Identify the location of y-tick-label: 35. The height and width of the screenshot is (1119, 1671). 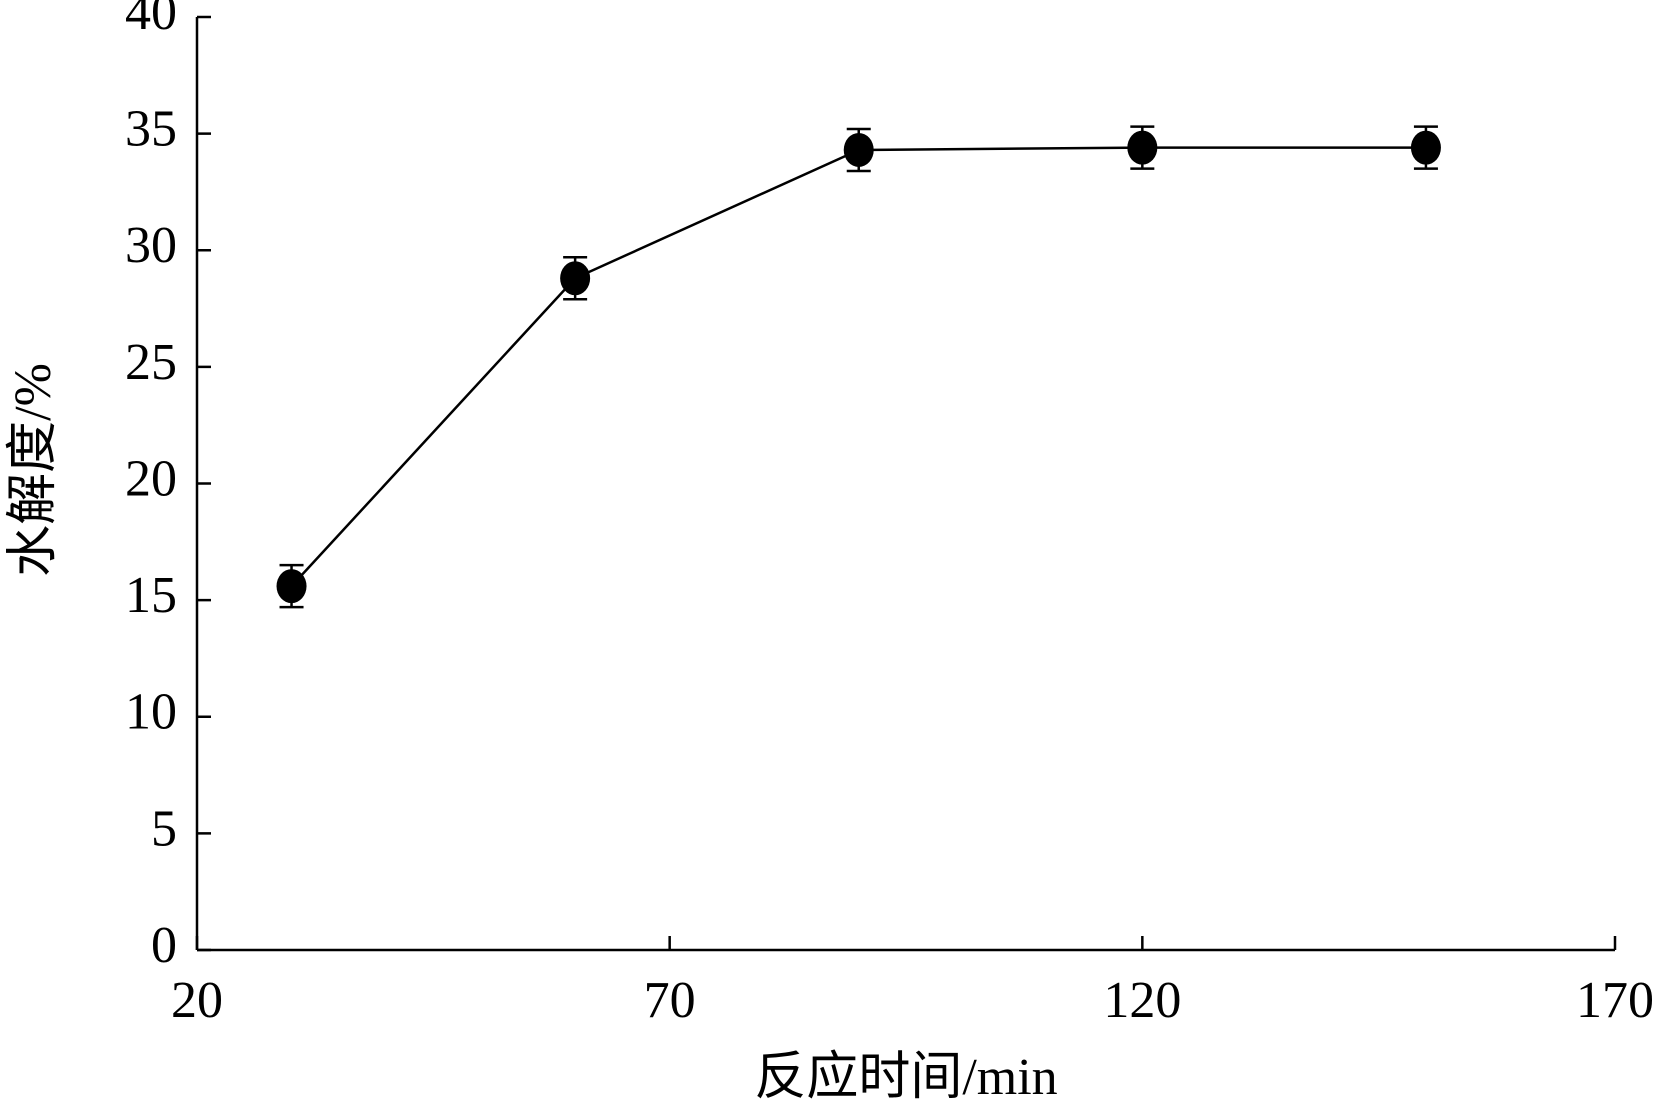
(151, 129).